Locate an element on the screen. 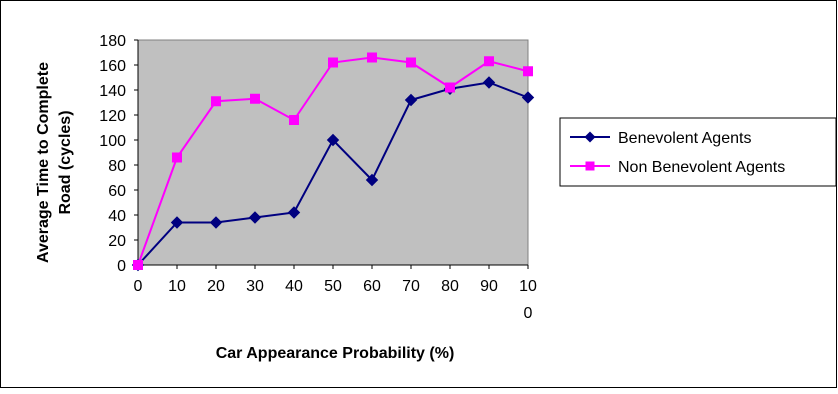 The width and height of the screenshot is (838, 394). y-axis-title: Average Time to Complete Road (cycles) is located at coordinates (54, 162).